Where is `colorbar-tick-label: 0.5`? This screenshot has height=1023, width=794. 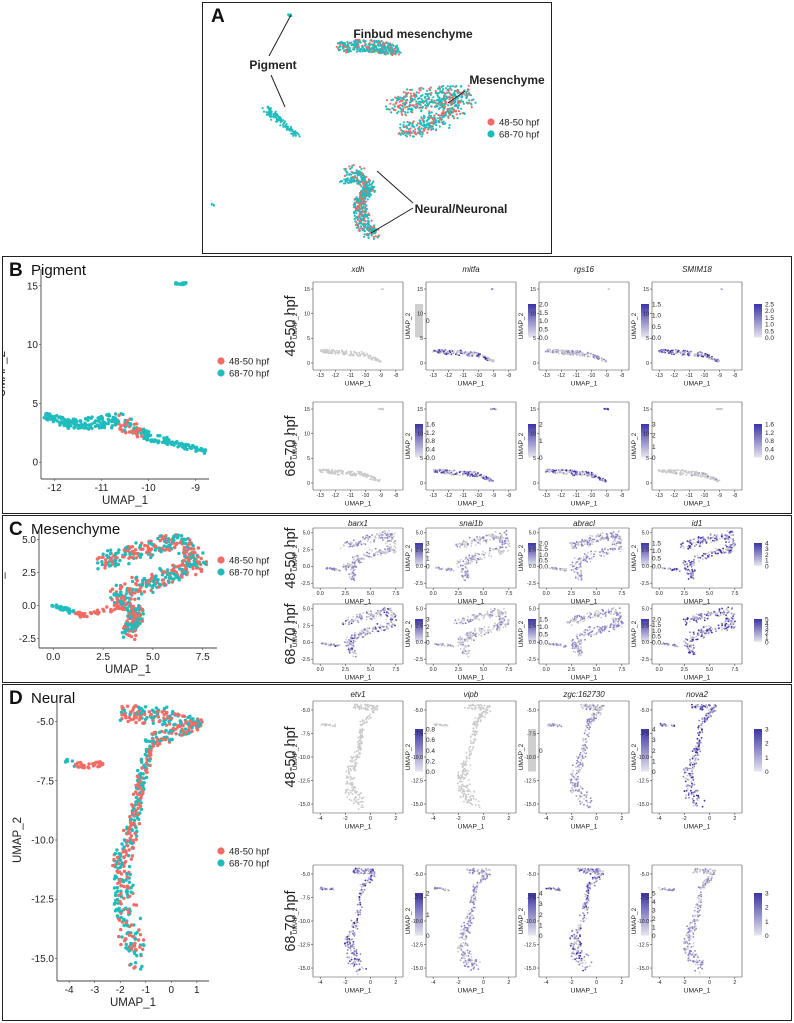
colorbar-tick-label: 0.5 is located at coordinates (769, 331).